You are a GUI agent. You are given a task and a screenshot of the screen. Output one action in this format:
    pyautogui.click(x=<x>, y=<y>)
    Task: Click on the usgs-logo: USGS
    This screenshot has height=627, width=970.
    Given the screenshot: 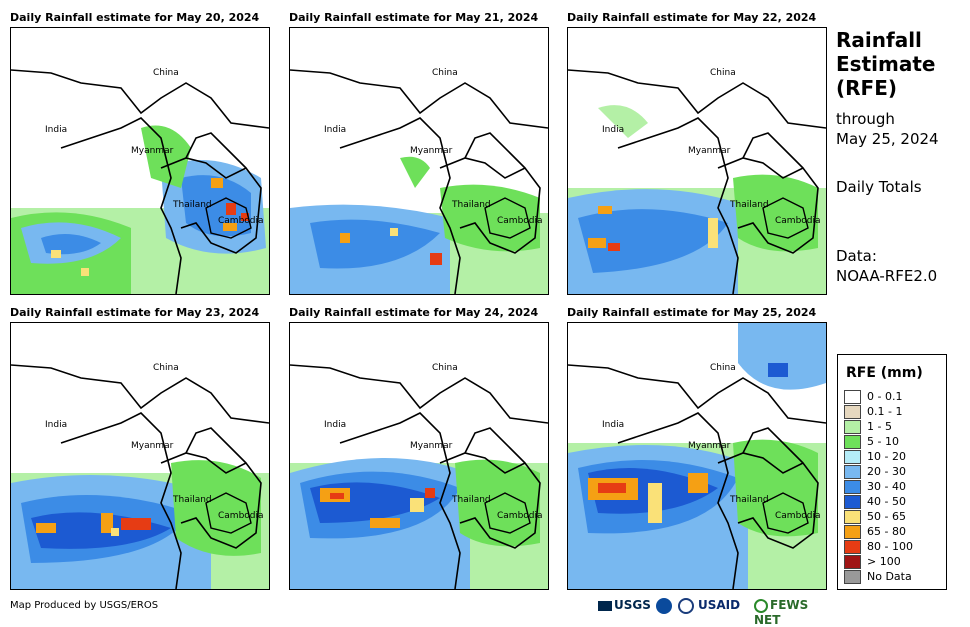 What is the action you would take?
    pyautogui.click(x=624, y=605)
    